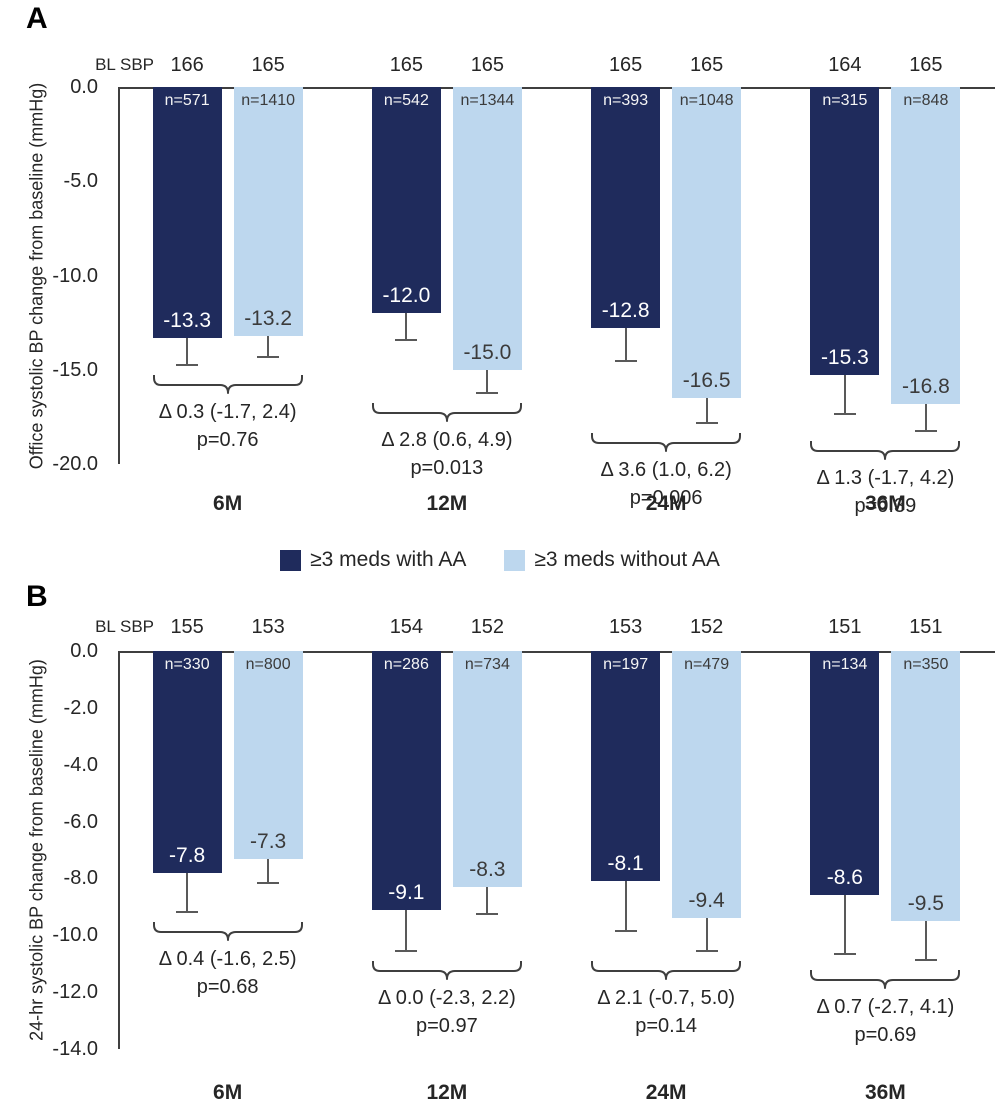 The image size is (1000, 1102). What do you see at coordinates (268, 211) in the screenshot?
I see `bar-without-aa: n=1410 -13.2` at bounding box center [268, 211].